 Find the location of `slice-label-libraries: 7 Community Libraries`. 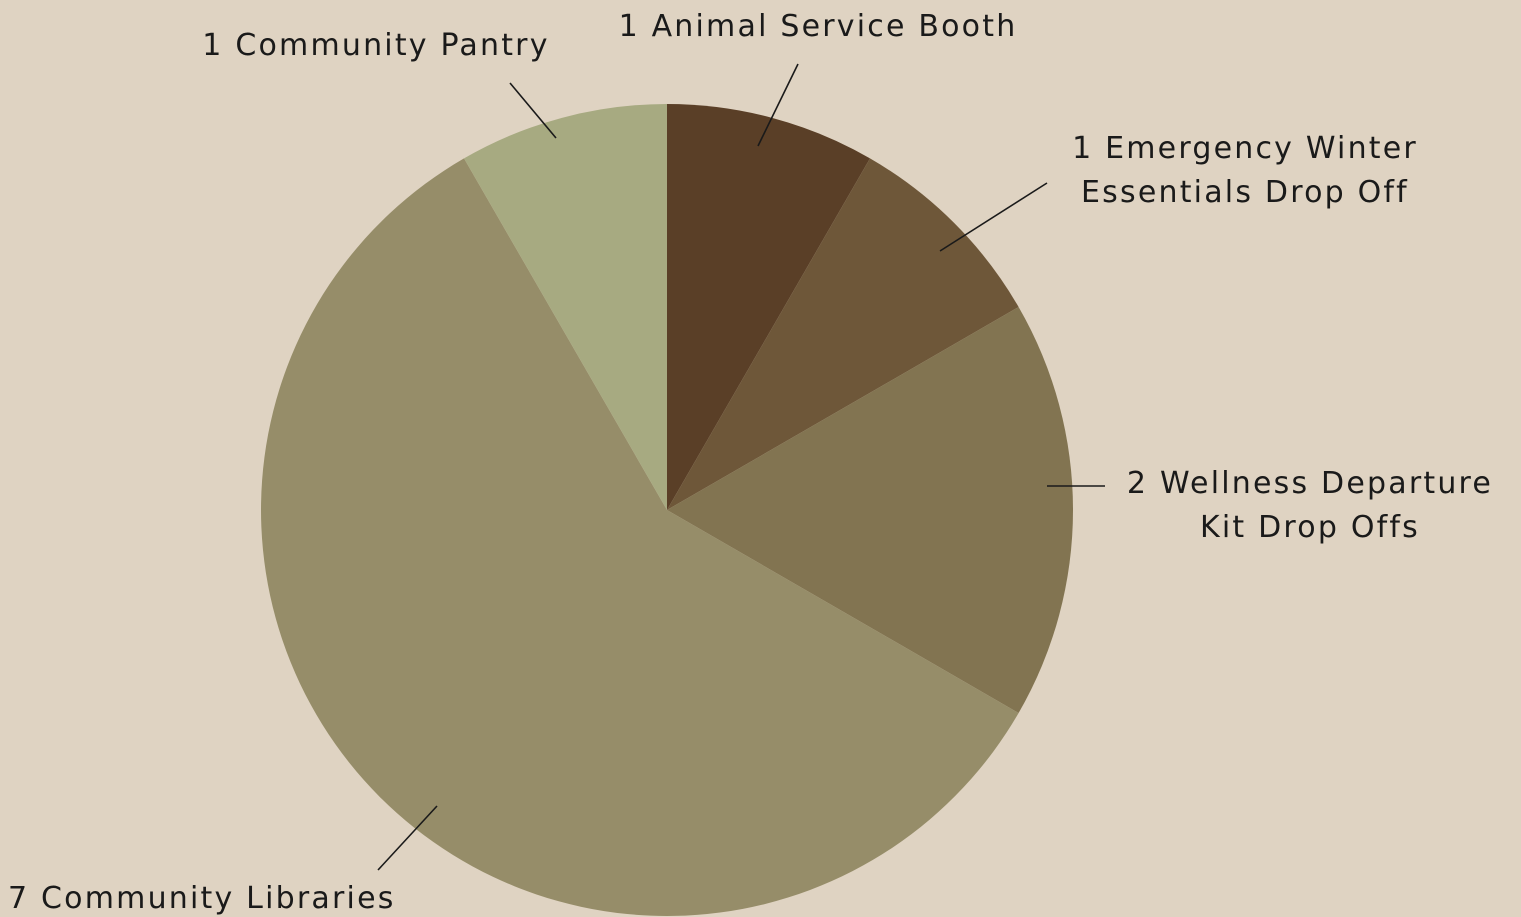

slice-label-libraries: 7 Community Libraries is located at coordinates (202, 898).